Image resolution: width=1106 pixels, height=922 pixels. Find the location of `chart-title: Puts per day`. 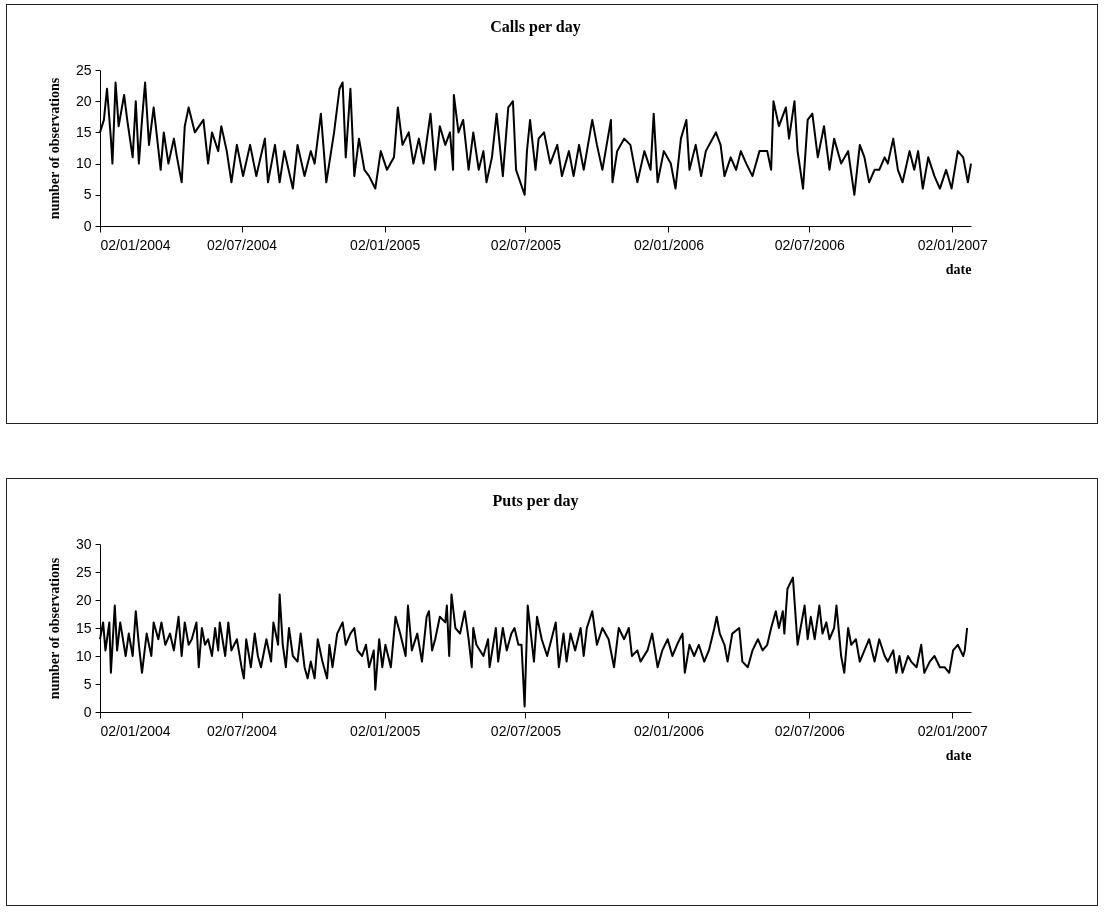

chart-title: Puts per day is located at coordinates (535, 501).